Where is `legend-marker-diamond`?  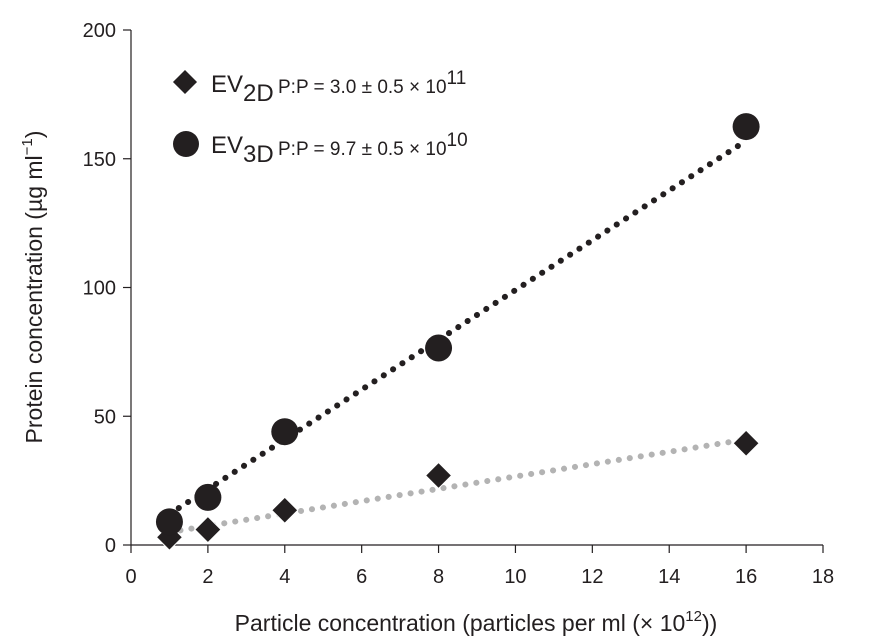
legend-marker-diamond is located at coordinates (185, 82).